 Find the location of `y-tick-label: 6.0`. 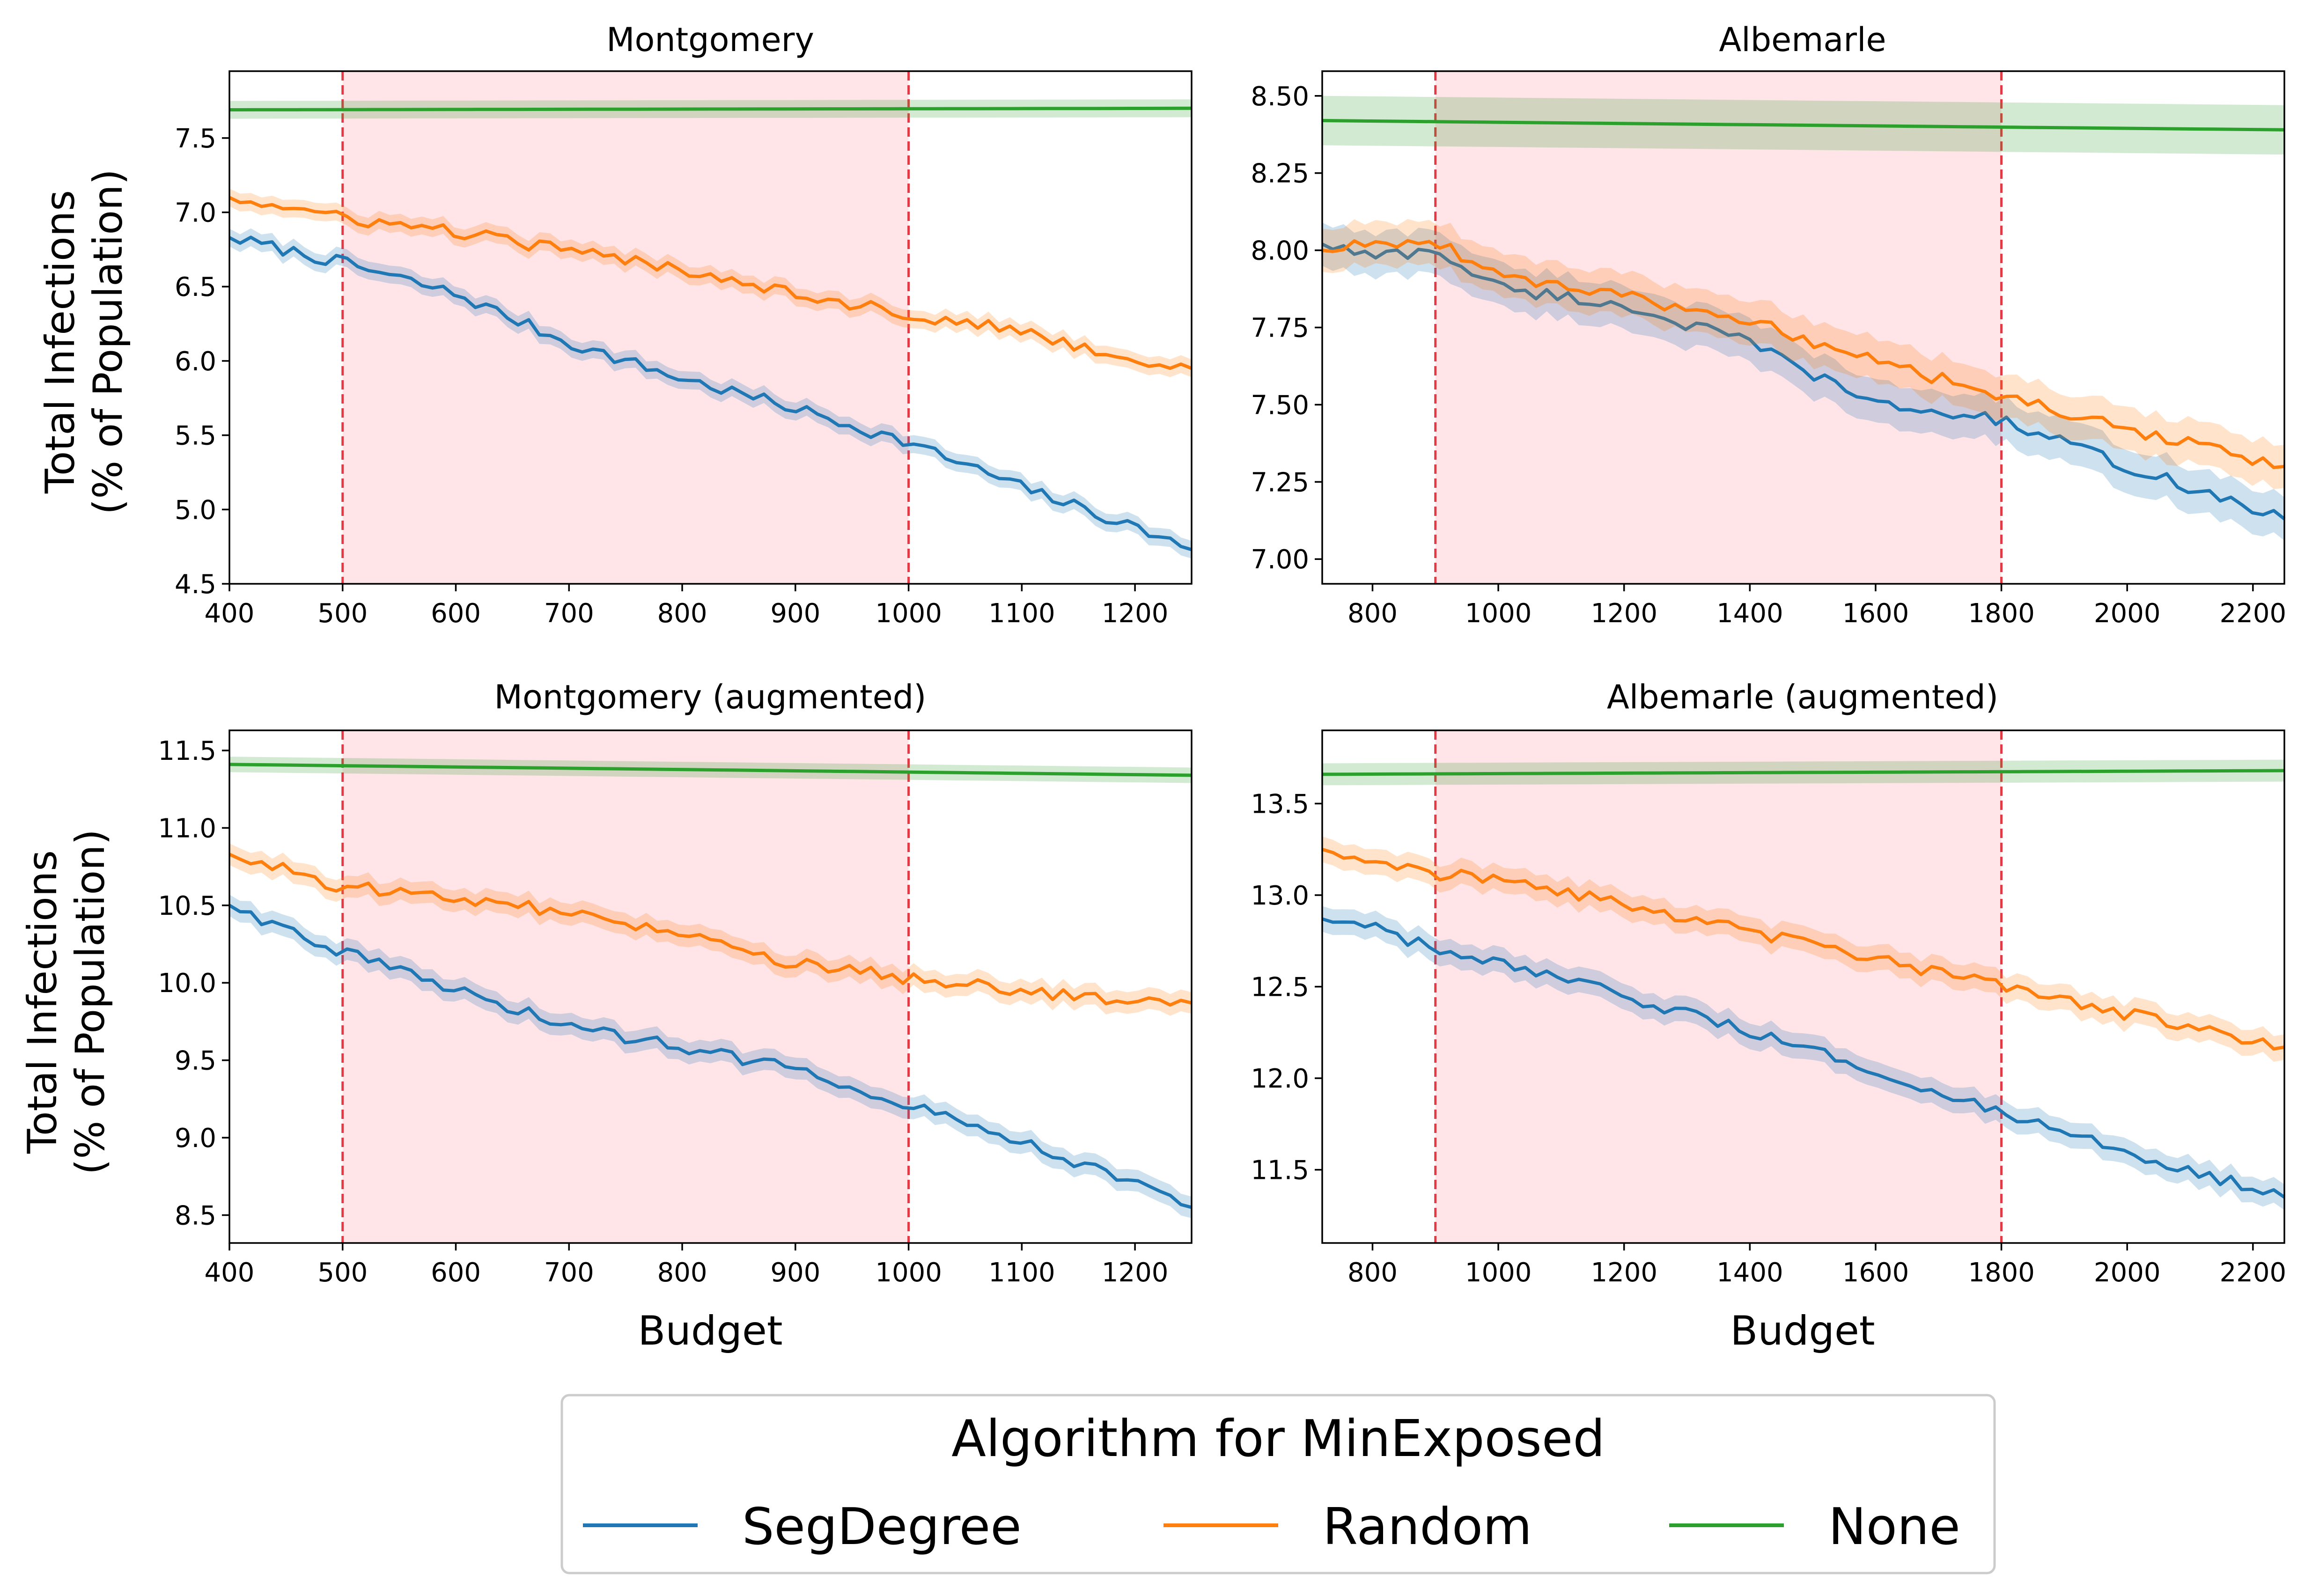

y-tick-label: 6.0 is located at coordinates (195, 361).